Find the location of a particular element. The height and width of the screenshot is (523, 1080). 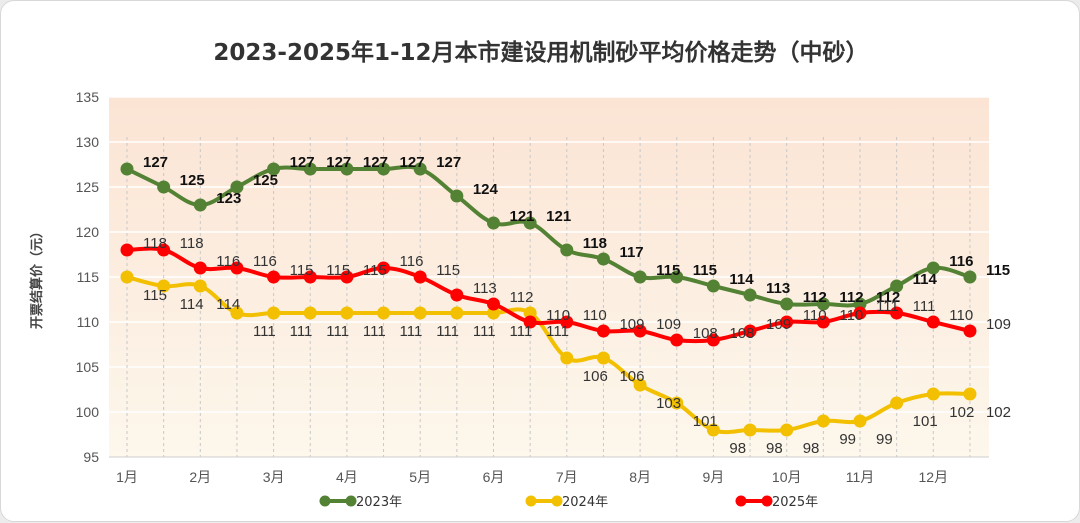

legend: 2023年 2024年 2025年 is located at coordinates (568, 502).